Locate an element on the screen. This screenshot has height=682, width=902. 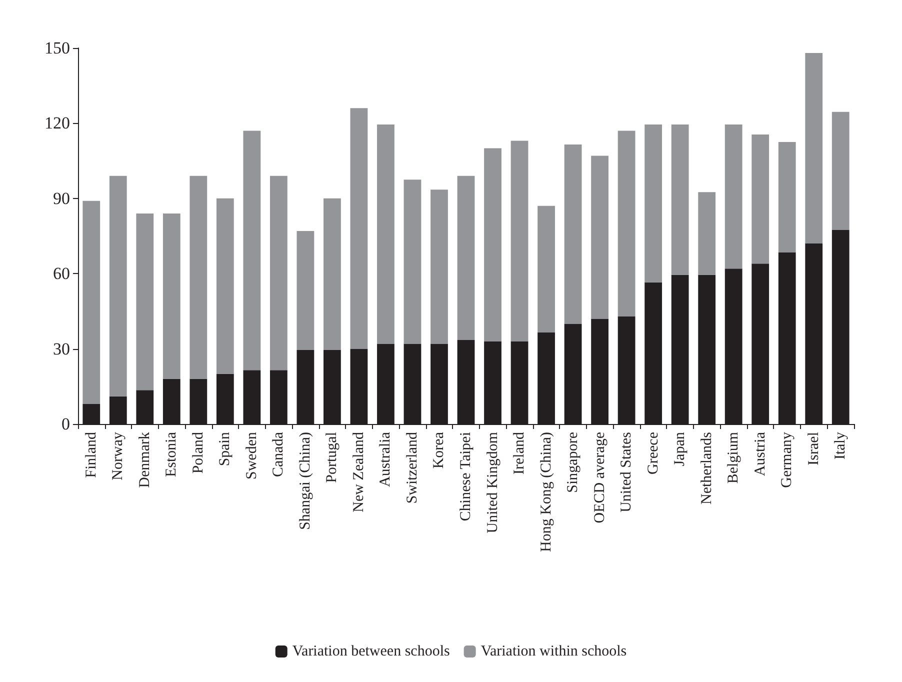
x-tick-label: Shangai (China) is located at coordinates (305, 481).